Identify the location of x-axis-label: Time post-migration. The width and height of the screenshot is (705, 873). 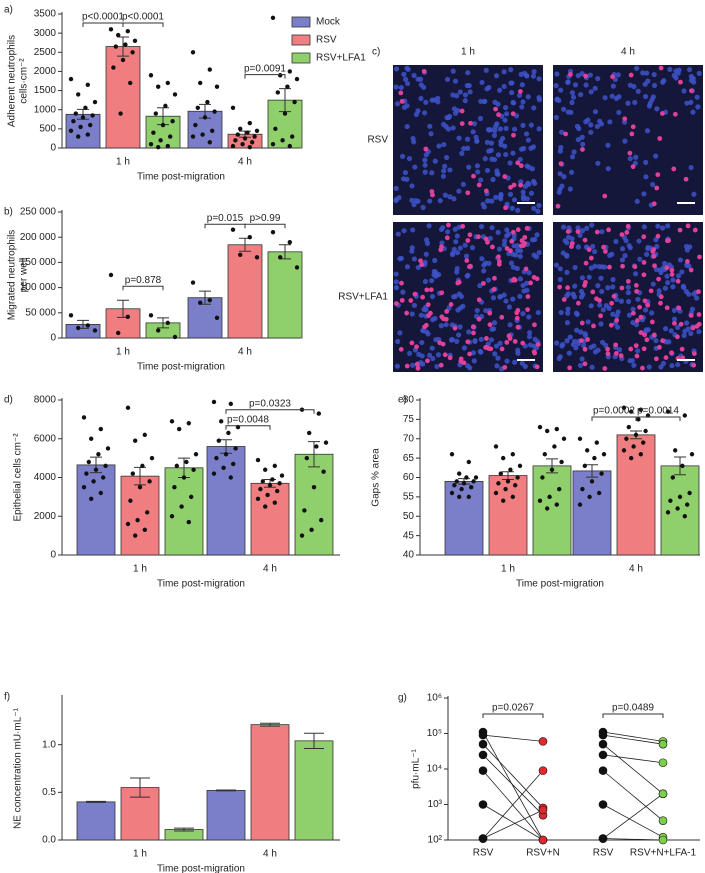
(560, 584).